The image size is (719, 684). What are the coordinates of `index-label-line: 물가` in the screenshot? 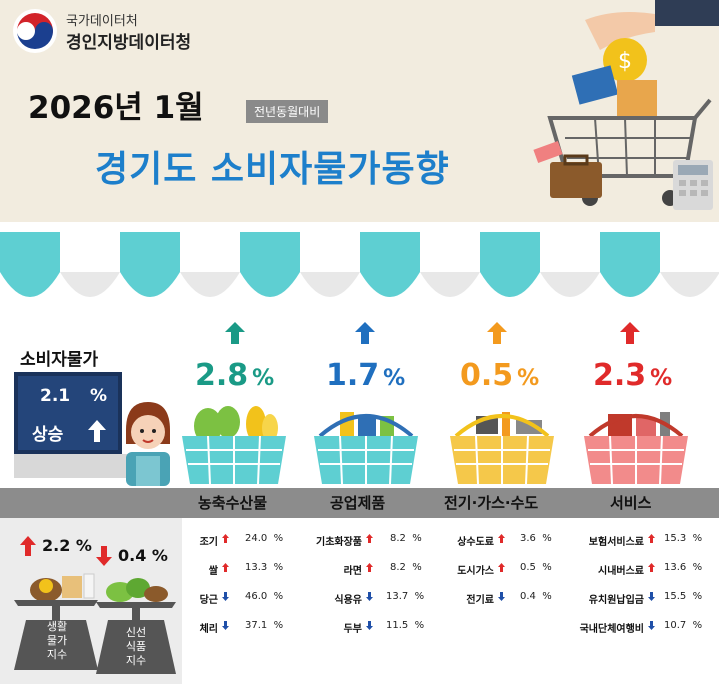 It's located at (57, 640).